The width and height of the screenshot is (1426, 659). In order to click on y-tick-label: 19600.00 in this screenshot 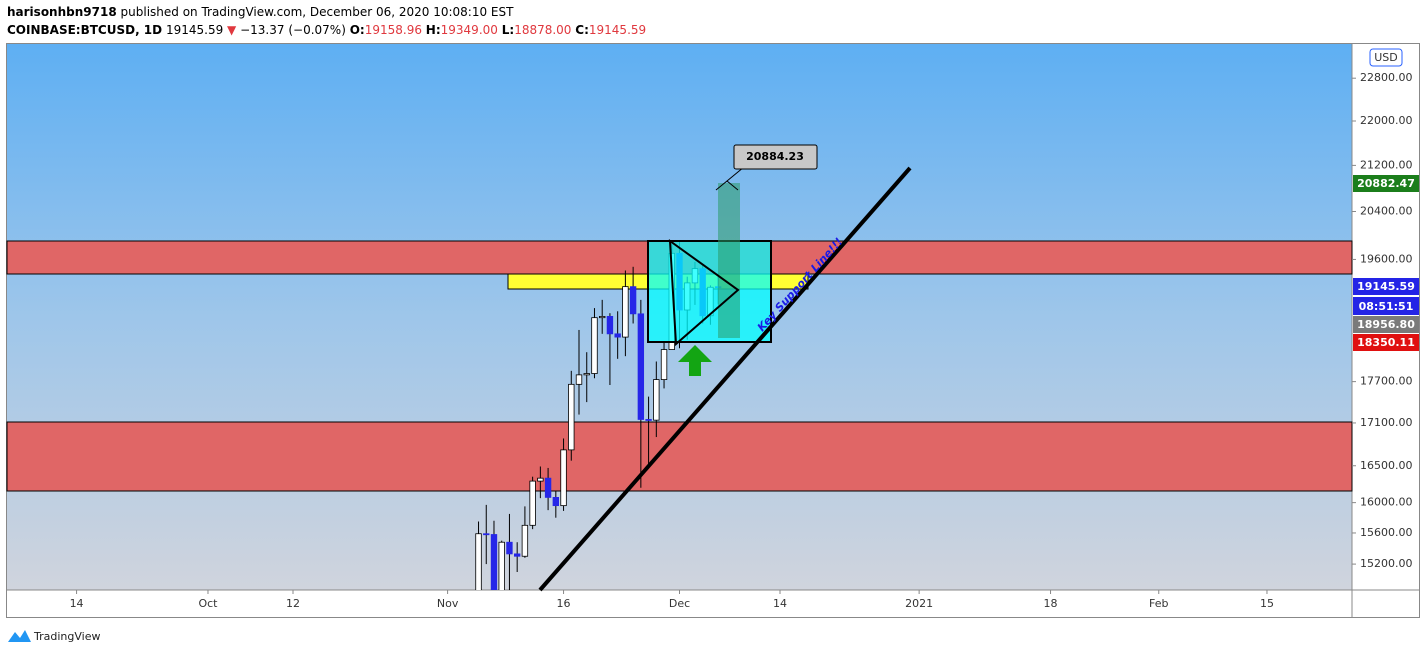, I will do `click(1386, 258)`.